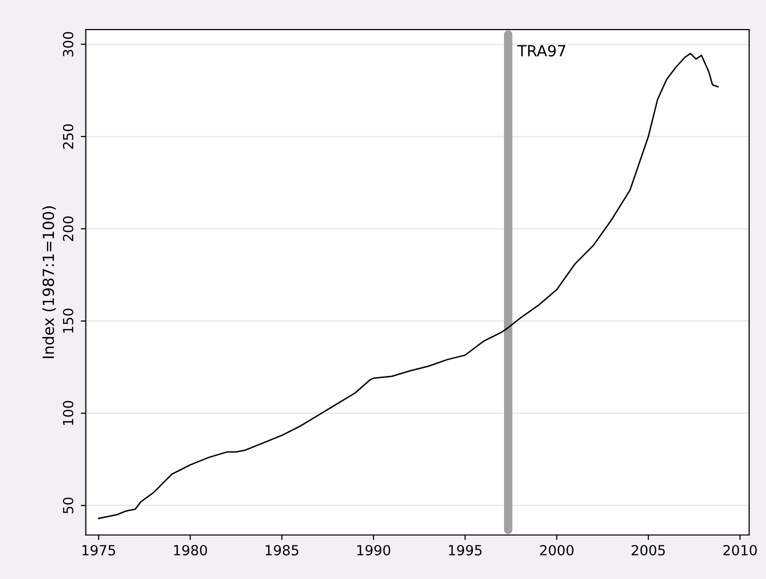 This screenshot has height=579, width=766. I want to click on y-tick-label: 100, so click(68, 412).